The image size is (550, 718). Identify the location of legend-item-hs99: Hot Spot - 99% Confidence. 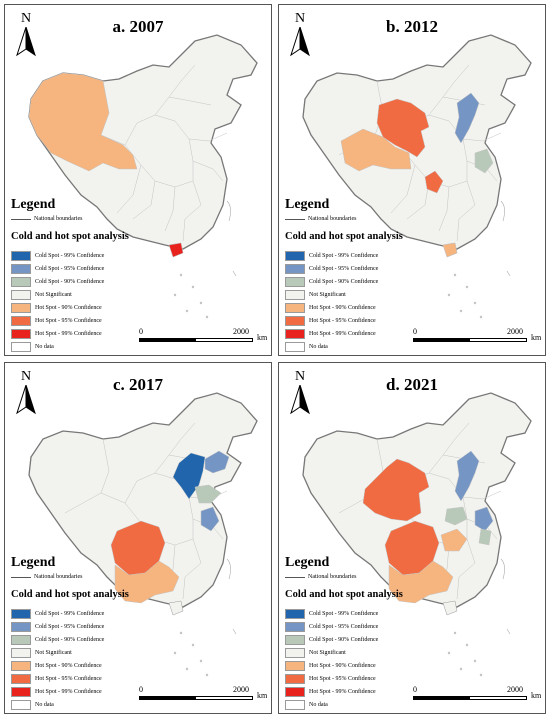
(57, 691).